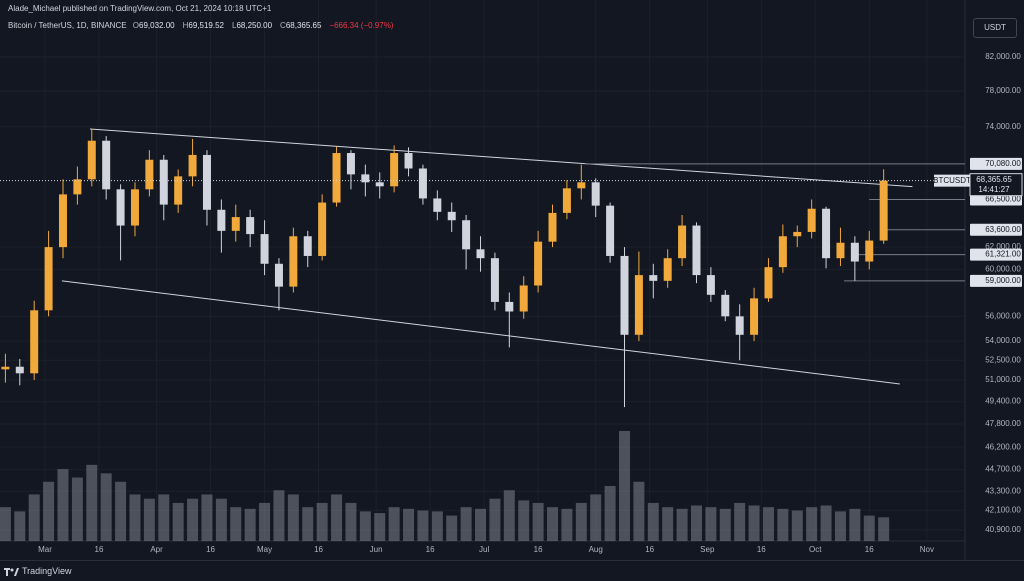 The height and width of the screenshot is (581, 1024). Describe the element at coordinates (67, 25) in the screenshot. I see `symbol: Bitcoin / TetherUS, 1D, BINANCE` at that location.